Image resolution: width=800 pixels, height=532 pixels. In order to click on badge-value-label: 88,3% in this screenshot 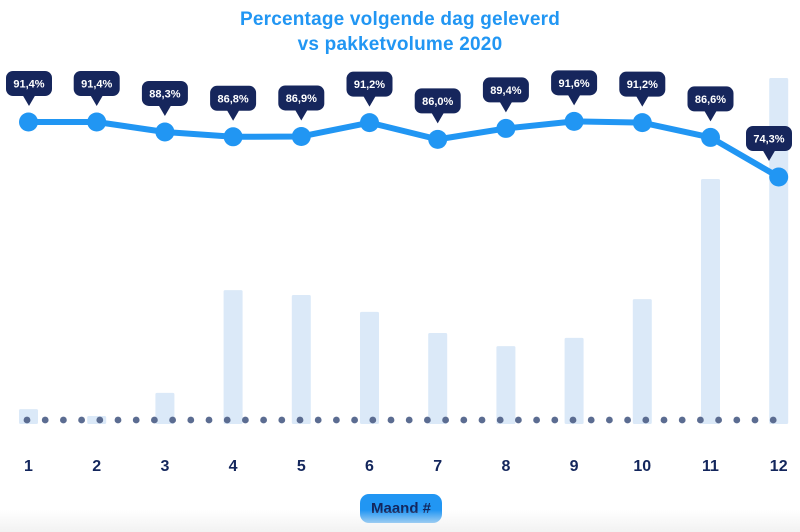, I will do `click(164, 94)`.